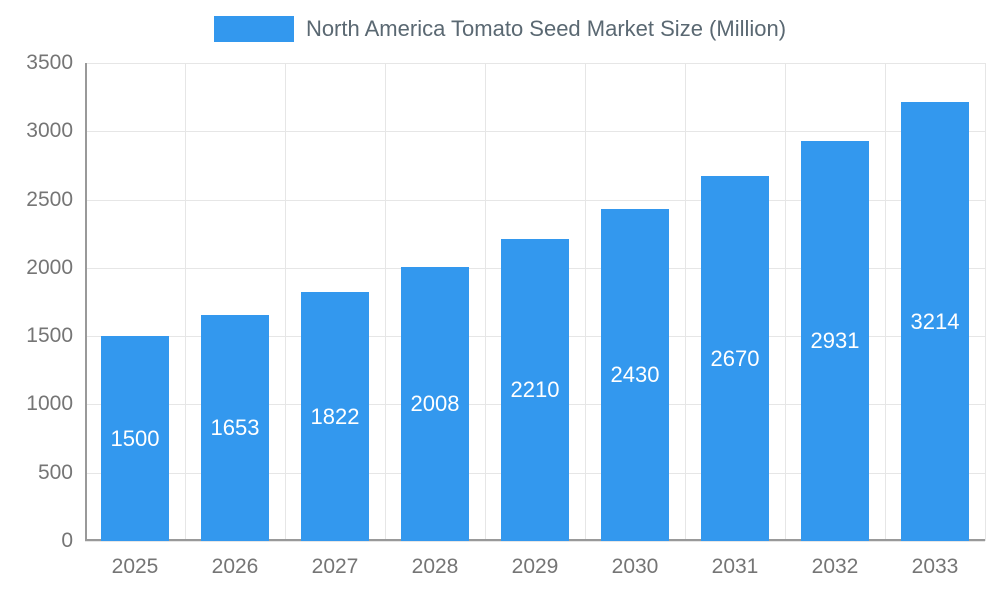  What do you see at coordinates (253, 29) in the screenshot?
I see `legend-swatch` at bounding box center [253, 29].